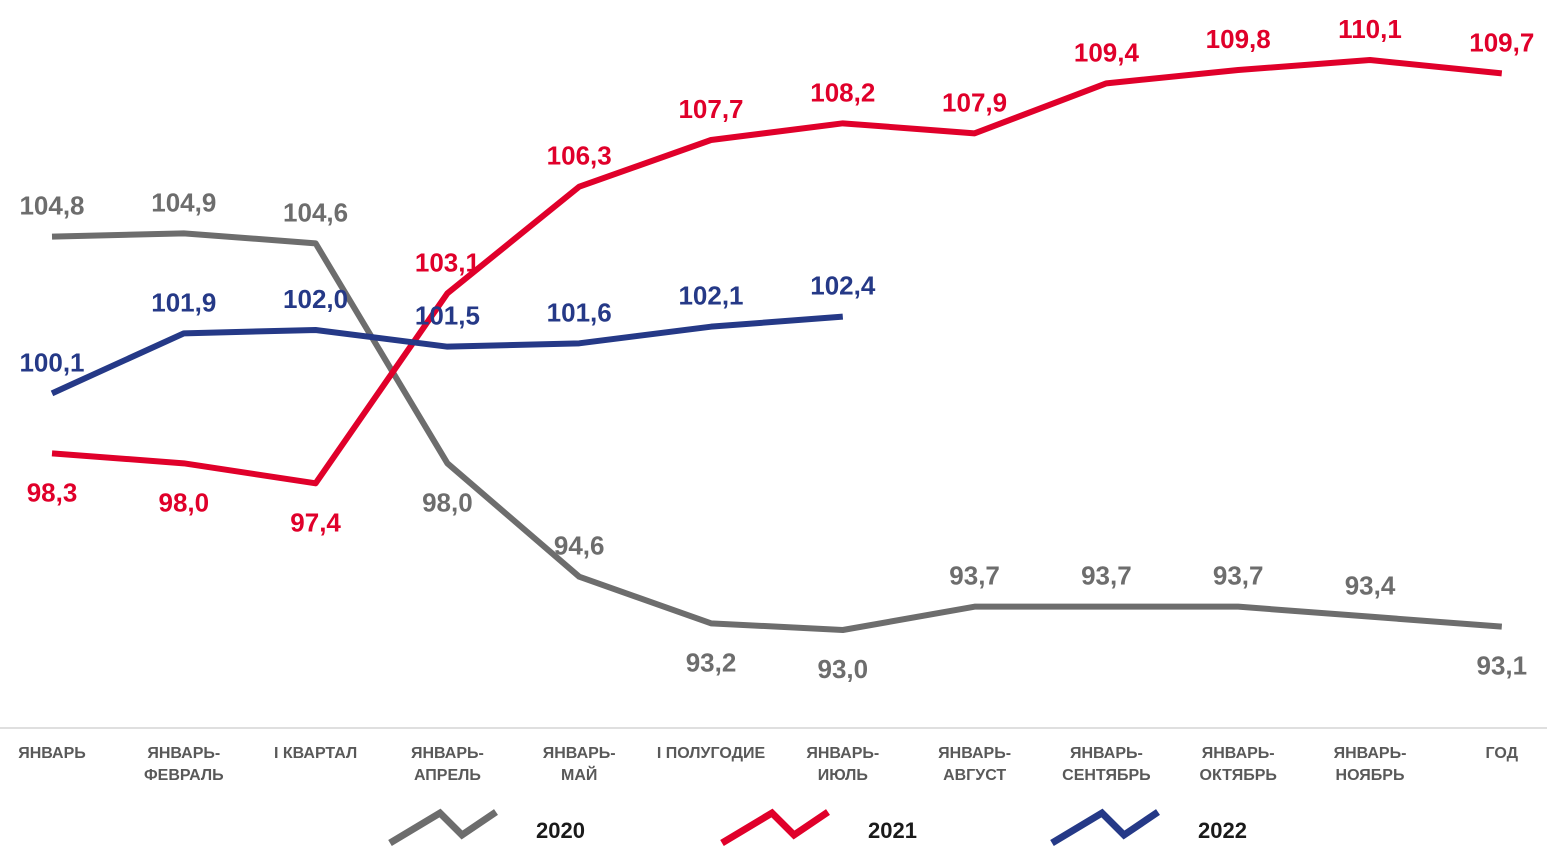 This screenshot has width=1547, height=846. I want to click on data-label: 102,1, so click(710, 296).